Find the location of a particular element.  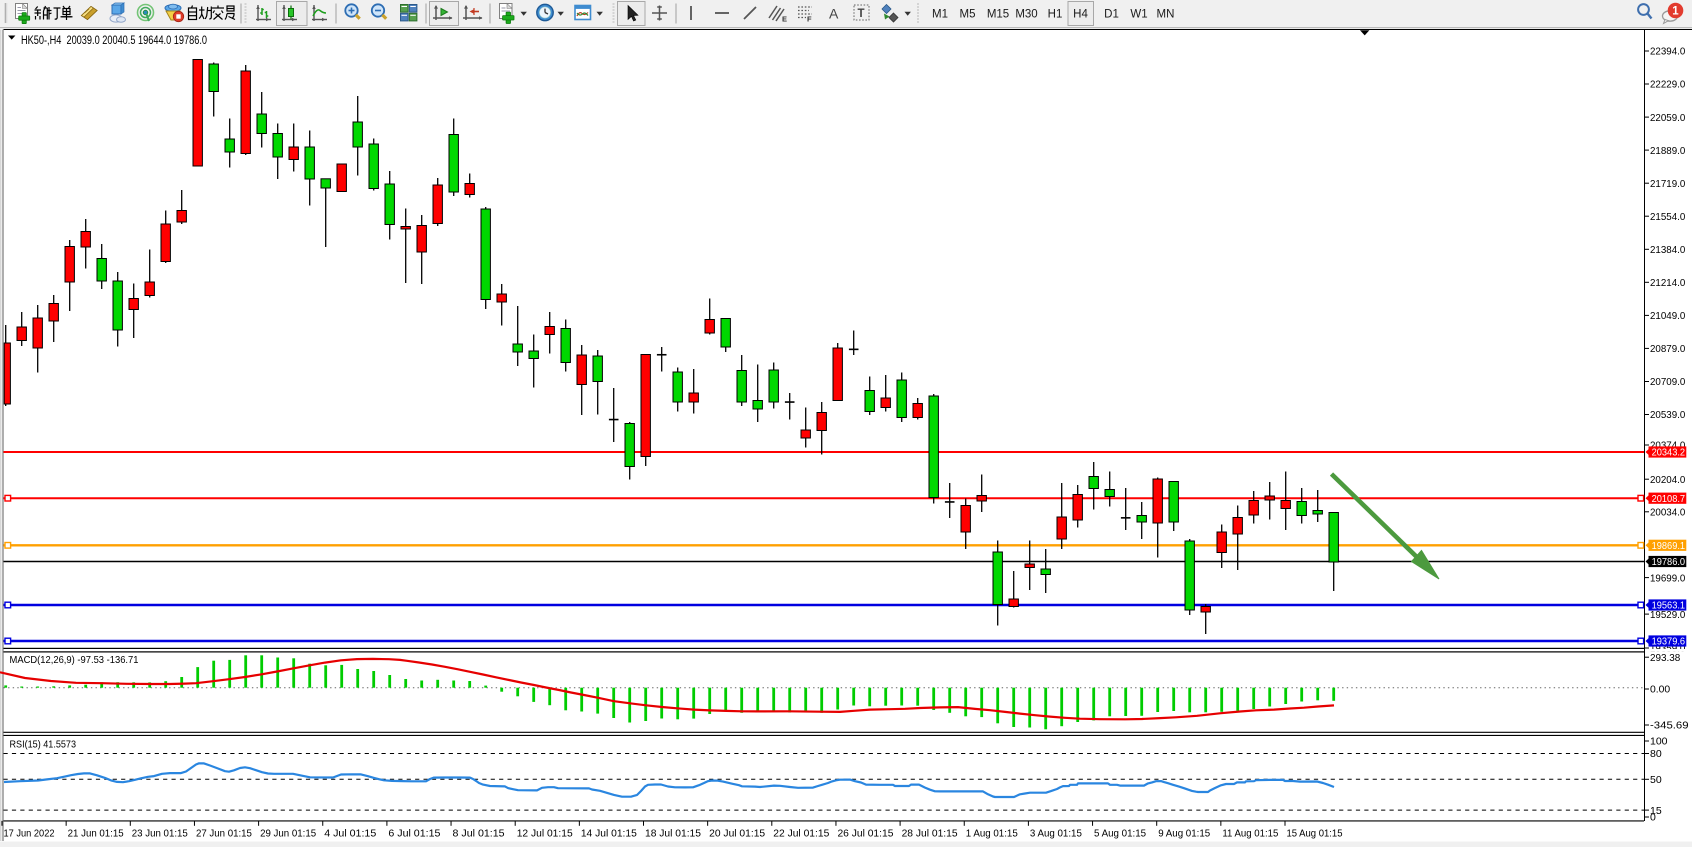

svg-text: 0 is located at coordinates (1653, 818).